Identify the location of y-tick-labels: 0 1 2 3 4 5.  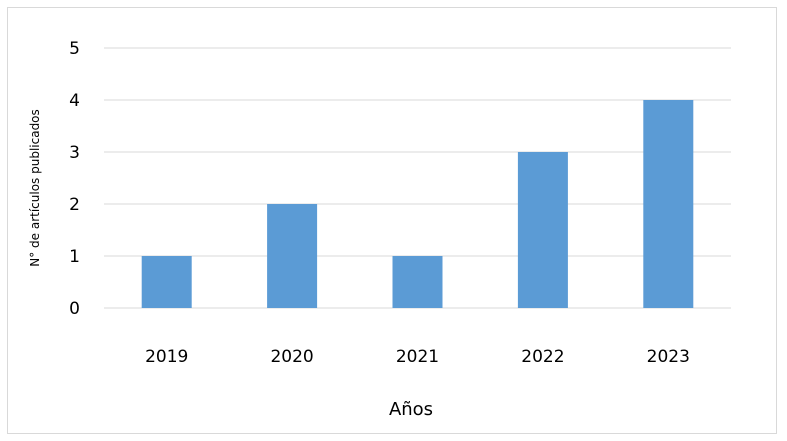
(74, 179).